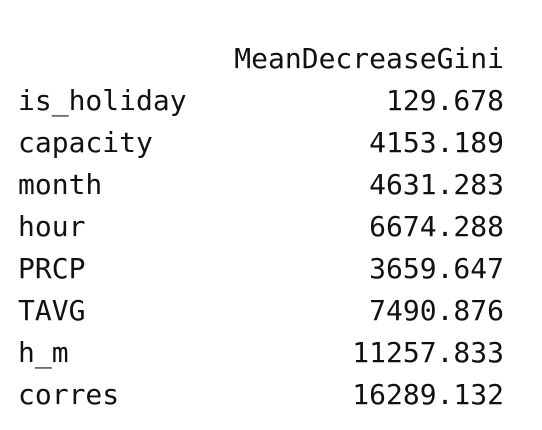 The height and width of the screenshot is (430, 542). I want to click on row-value: 16289.132, so click(428, 394).